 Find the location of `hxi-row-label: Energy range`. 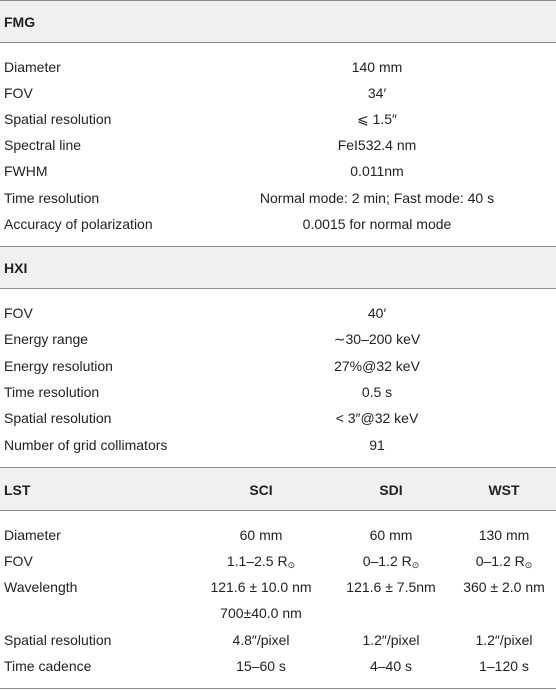

hxi-row-label: Energy range is located at coordinates (46, 339).